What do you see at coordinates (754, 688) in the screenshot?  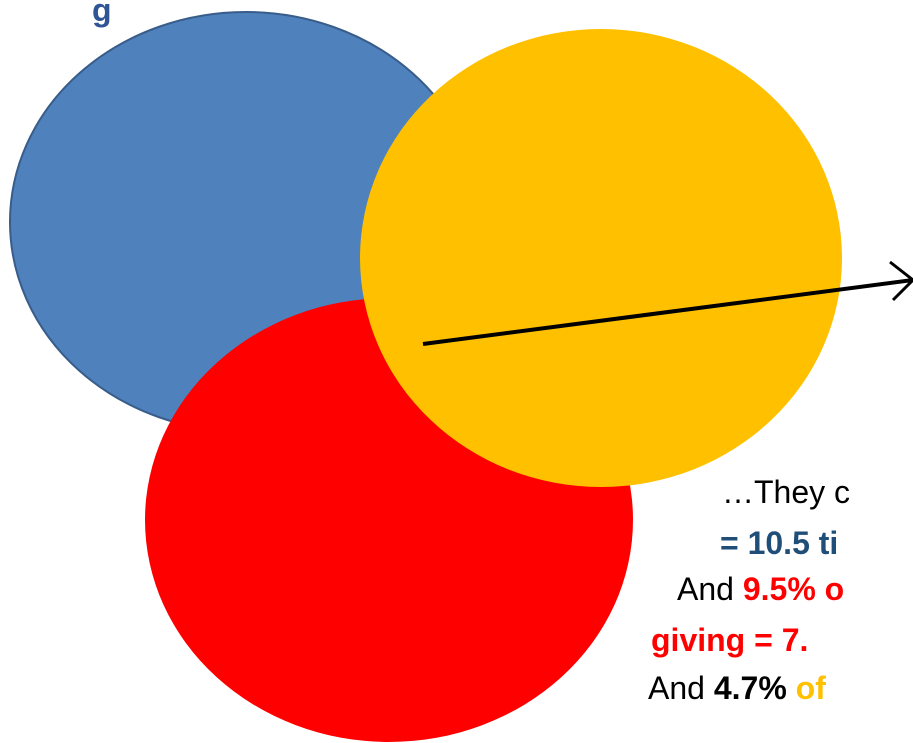 I see `text-line-5-percent: 4.7%` at bounding box center [754, 688].